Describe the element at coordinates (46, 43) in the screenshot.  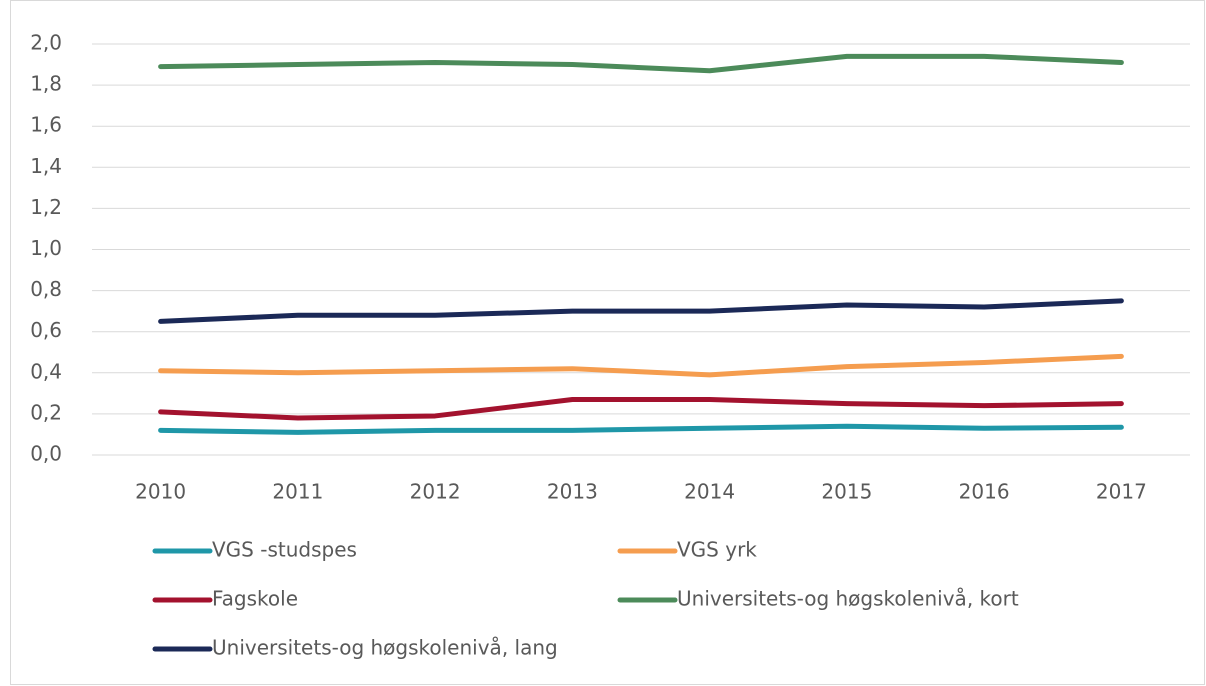
I see `y-tick-label: 2,0` at that location.